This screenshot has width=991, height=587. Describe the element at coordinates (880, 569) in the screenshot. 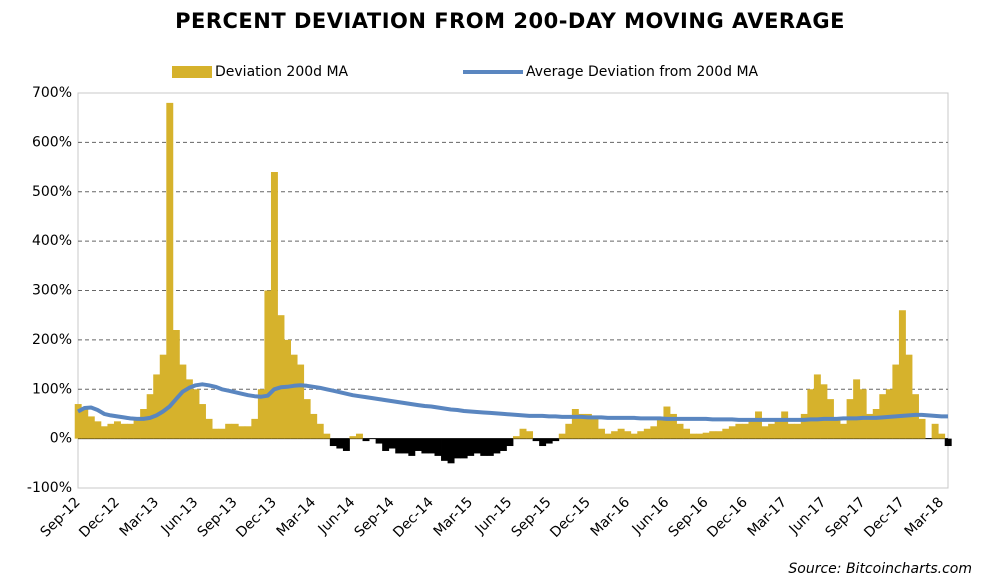

I see `source-note: Source: Bitcoincharts.com` at that location.